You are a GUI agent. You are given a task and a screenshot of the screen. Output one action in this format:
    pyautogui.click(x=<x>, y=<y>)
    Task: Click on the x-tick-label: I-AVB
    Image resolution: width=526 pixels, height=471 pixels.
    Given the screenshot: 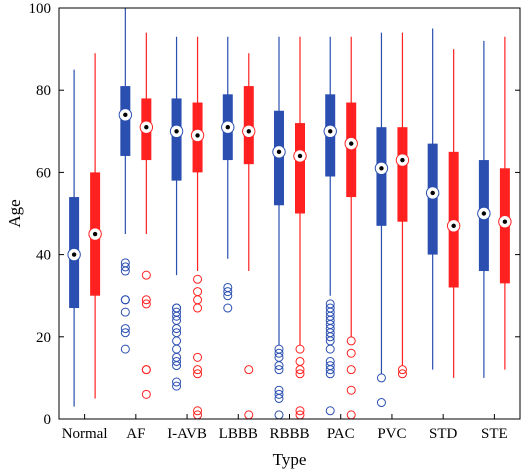 What is the action you would take?
    pyautogui.click(x=187, y=434)
    